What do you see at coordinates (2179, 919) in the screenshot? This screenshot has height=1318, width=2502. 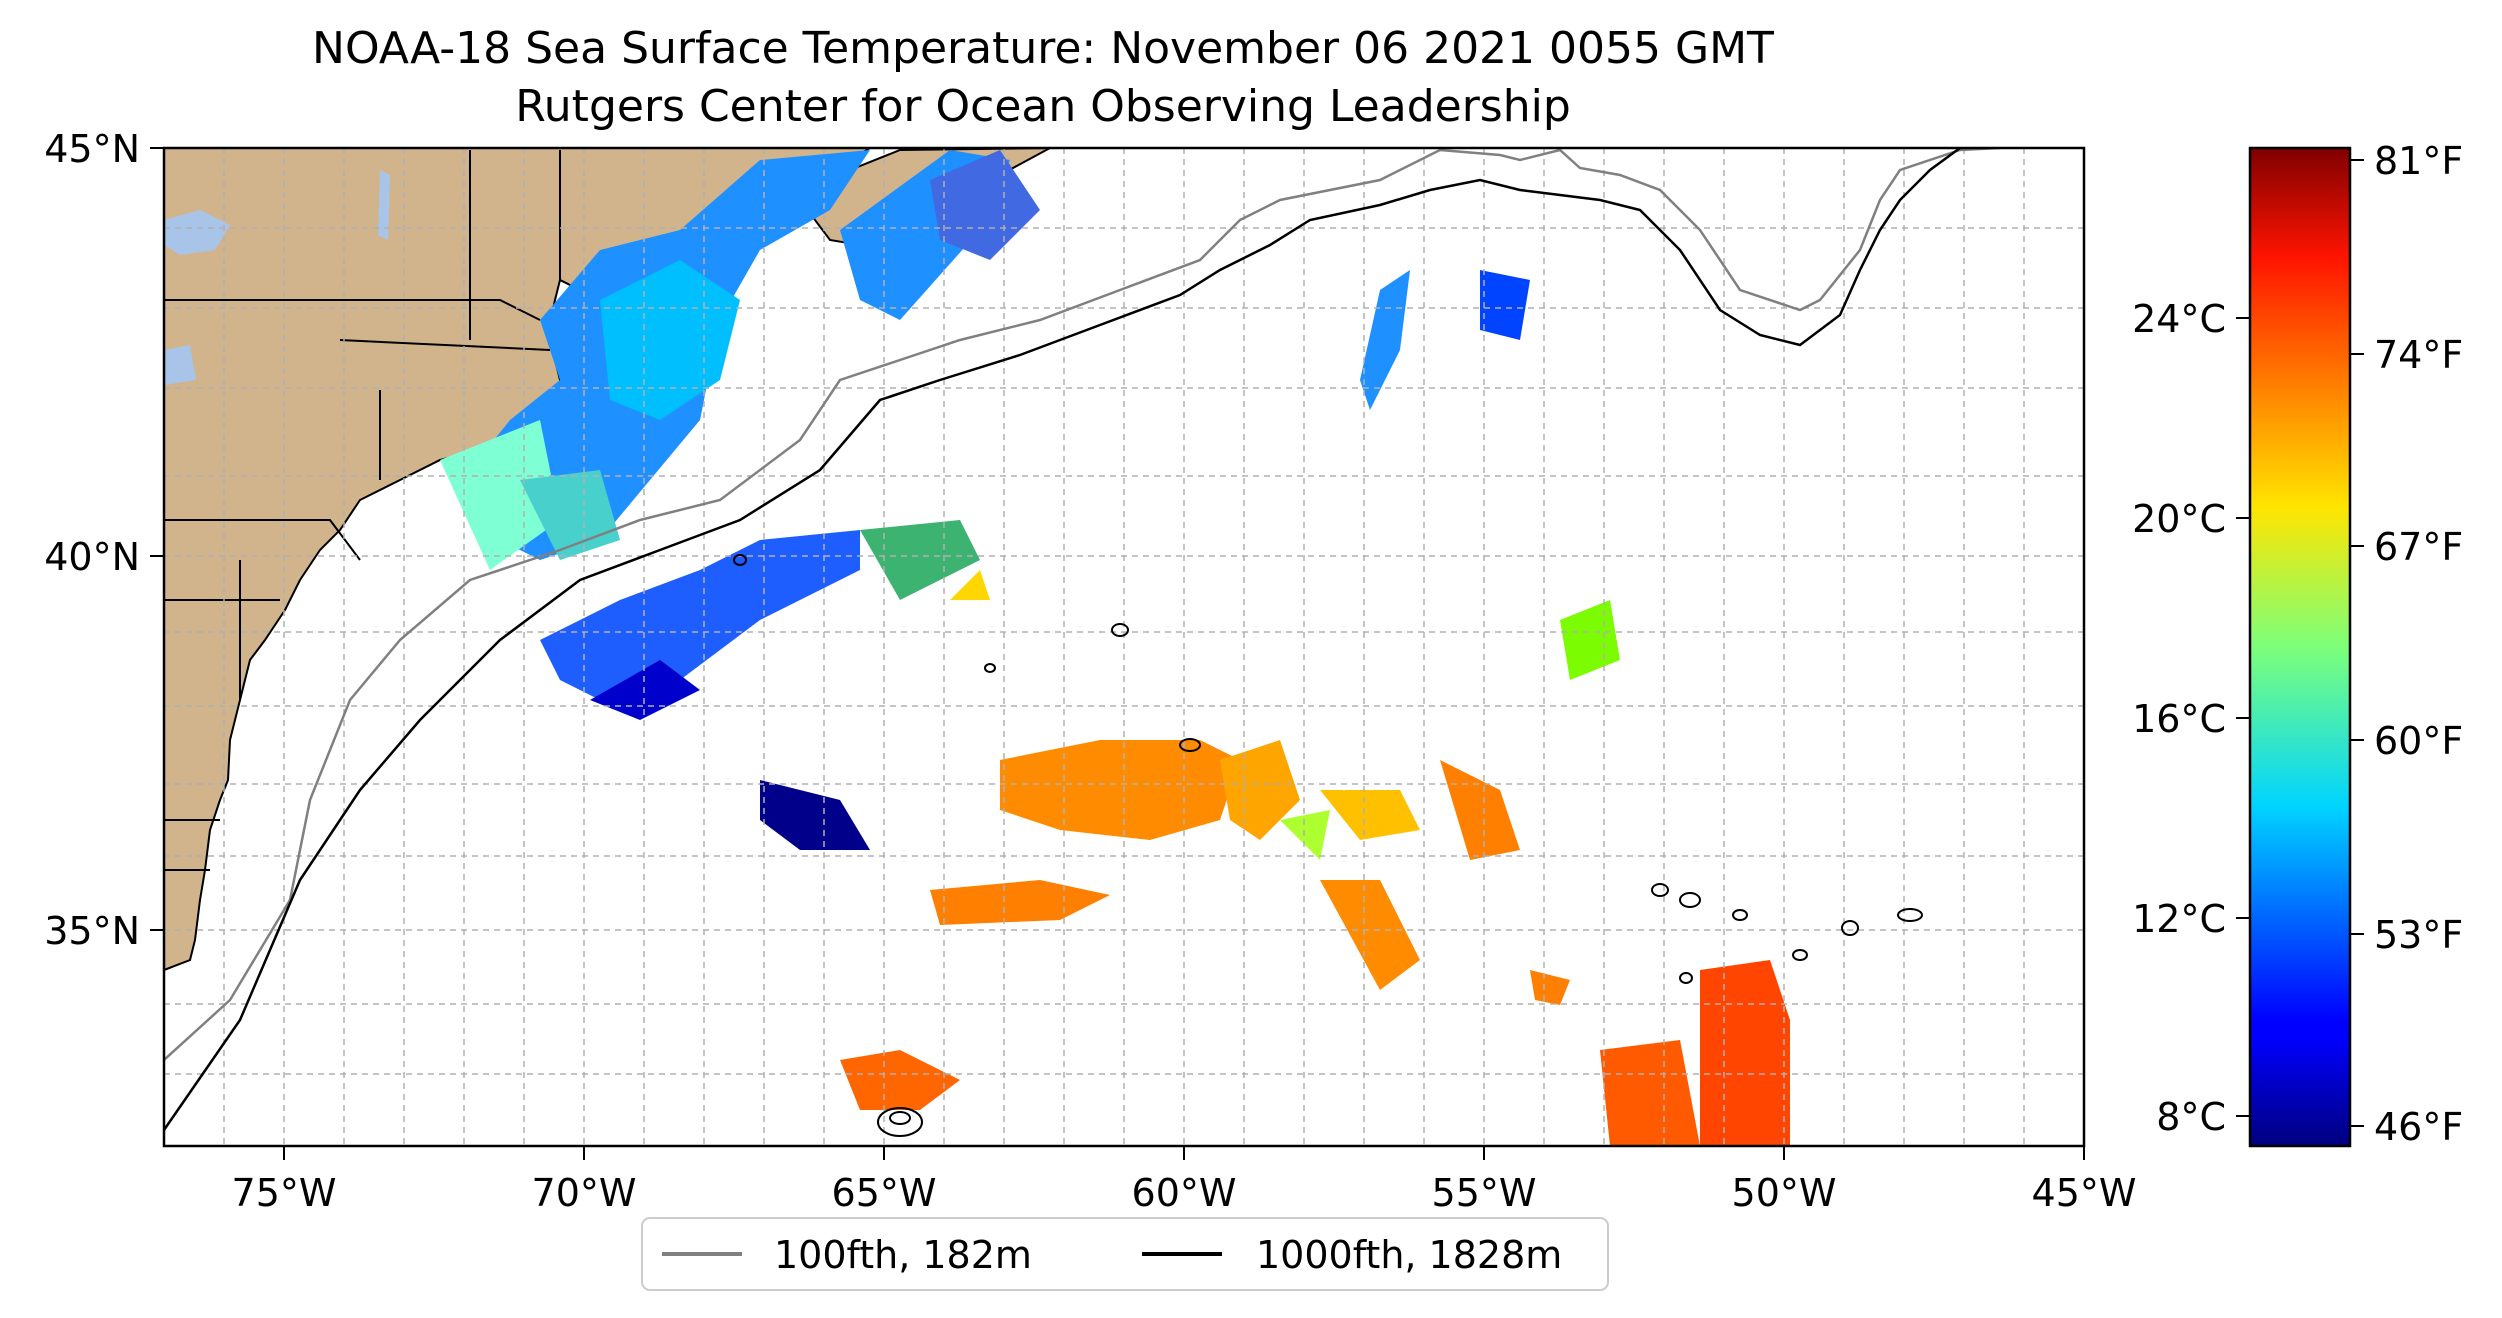 I see `colorbar-celsius-label: 12°C` at bounding box center [2179, 919].